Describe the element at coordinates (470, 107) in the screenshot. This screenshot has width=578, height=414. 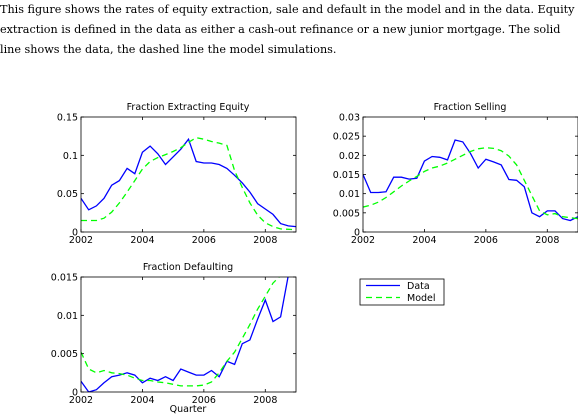
I see `chart-title: Fraction Selling` at that location.